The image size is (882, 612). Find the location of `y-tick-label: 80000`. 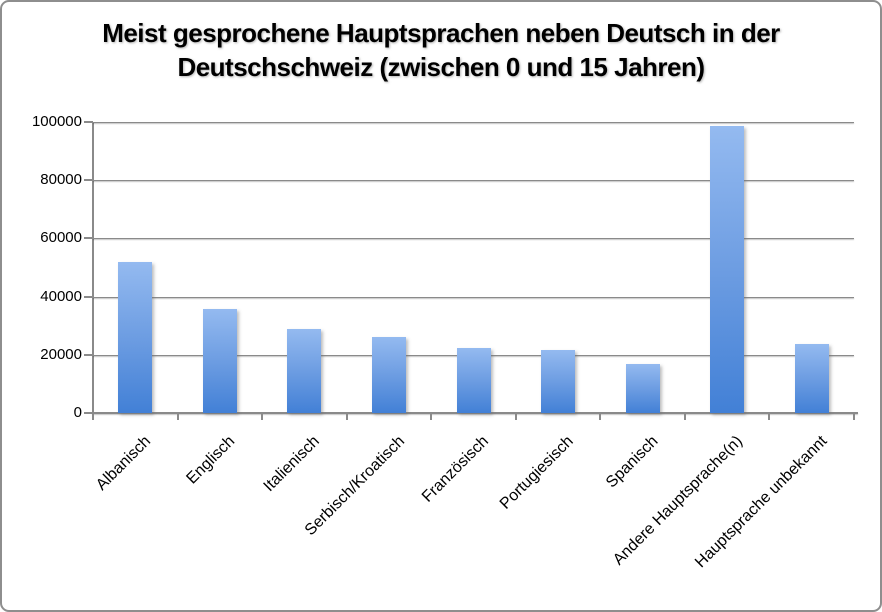

y-tick-label: 80000 is located at coordinates (61, 180).